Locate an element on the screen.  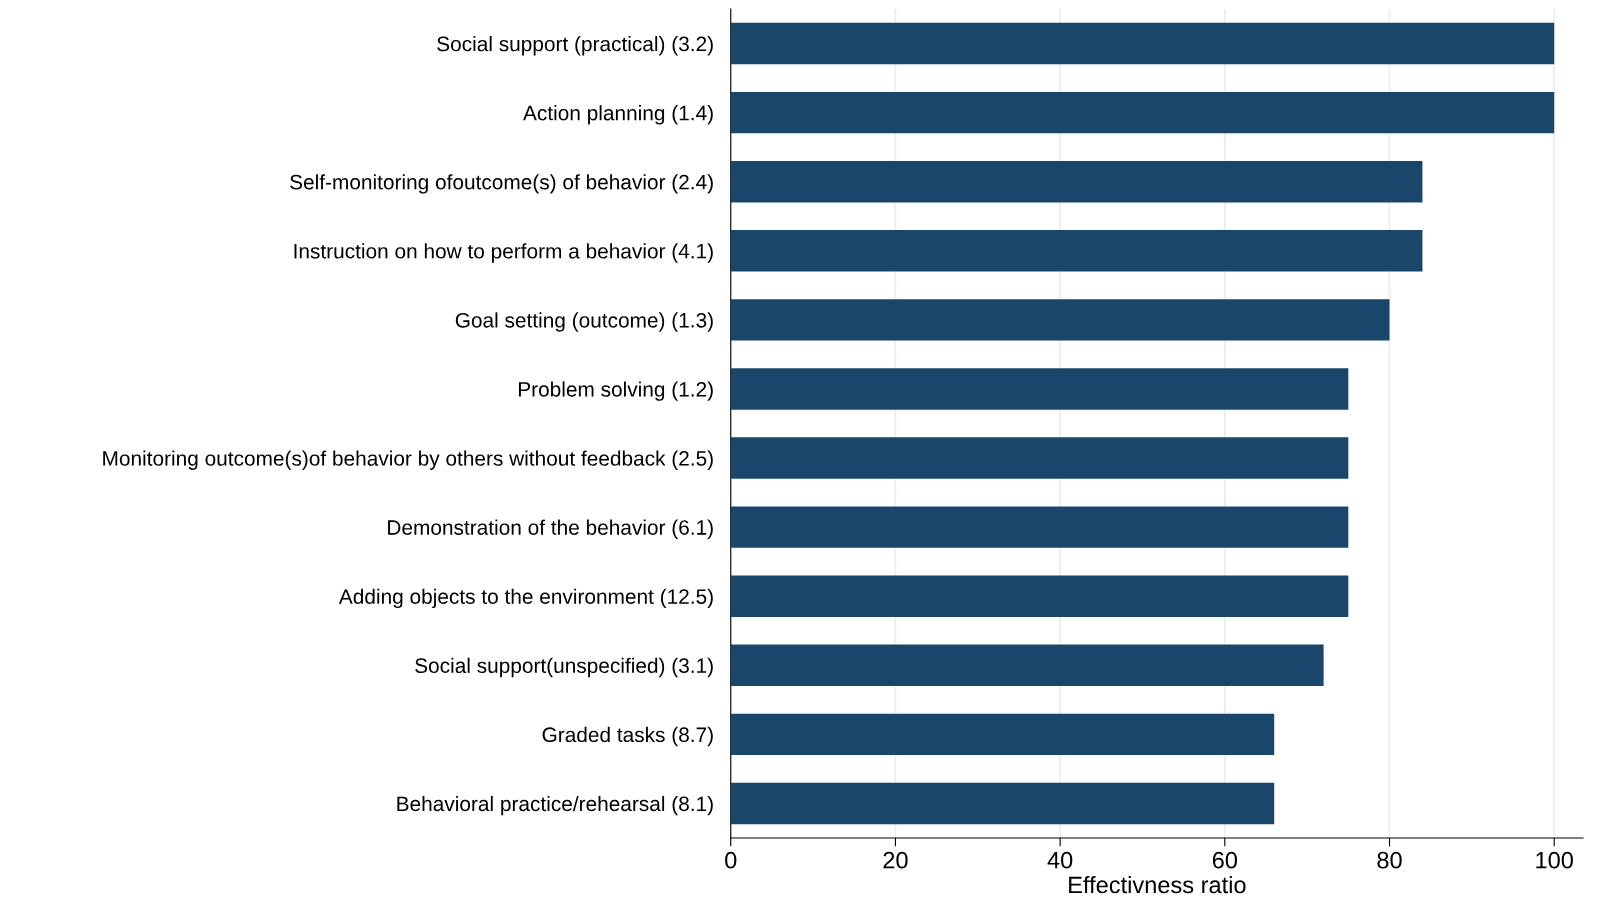
y-tick-label: Instruction on how to perform a behavior (4.1) is located at coordinates (503, 253).